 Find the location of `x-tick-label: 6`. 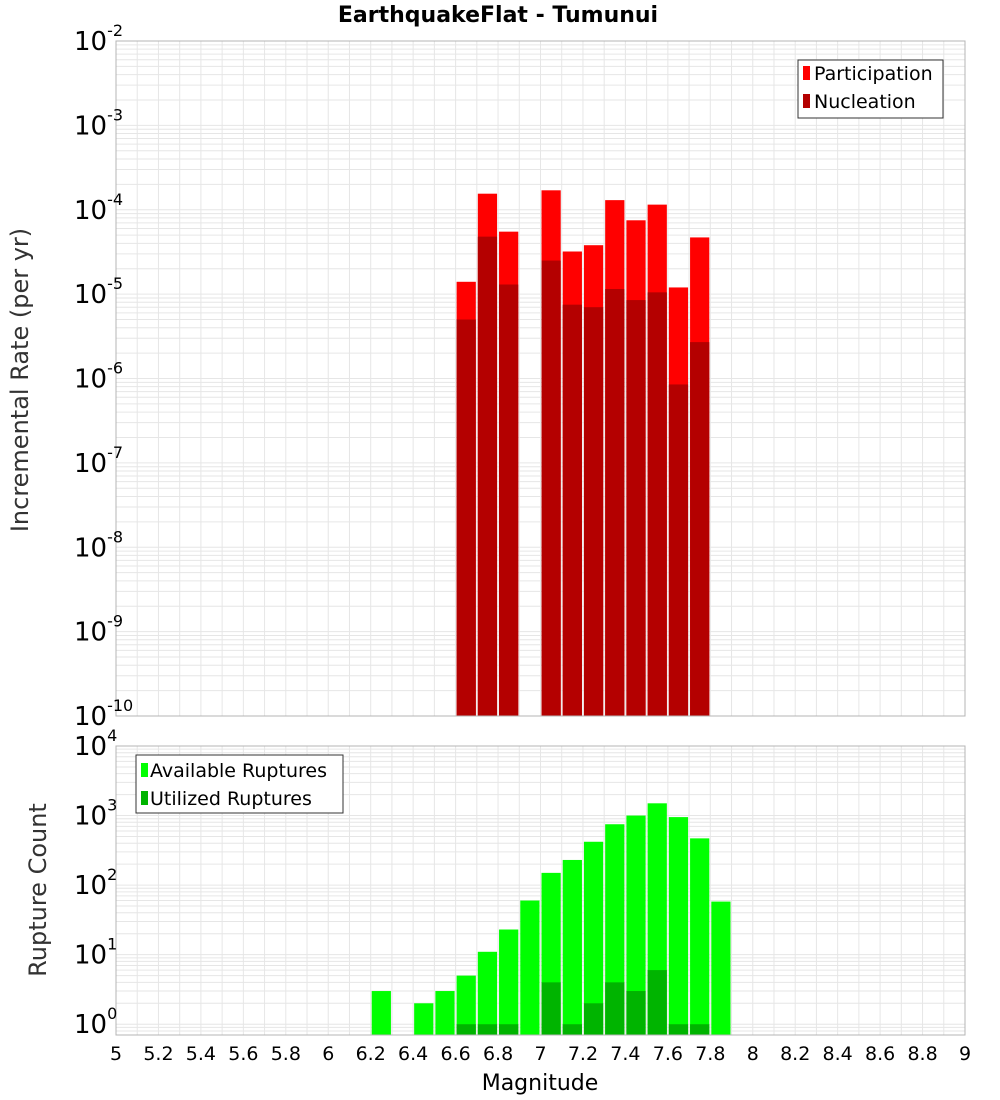

x-tick-label: 6 is located at coordinates (328, 1054).